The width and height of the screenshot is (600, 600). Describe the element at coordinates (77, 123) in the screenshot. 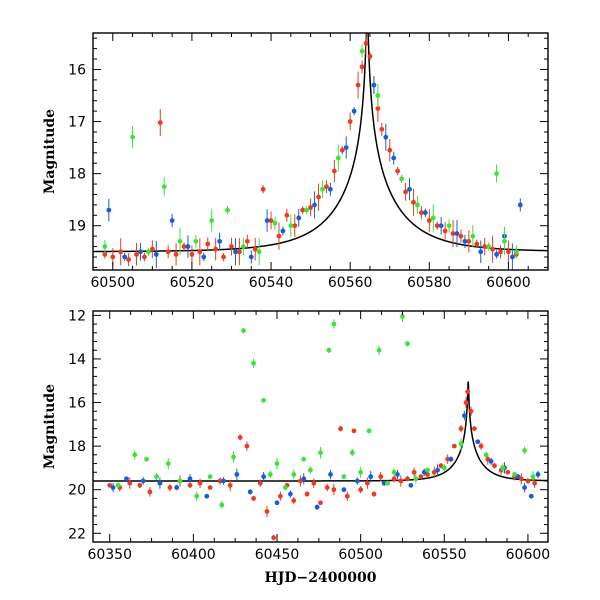

I see `y-tick-label: 17` at that location.